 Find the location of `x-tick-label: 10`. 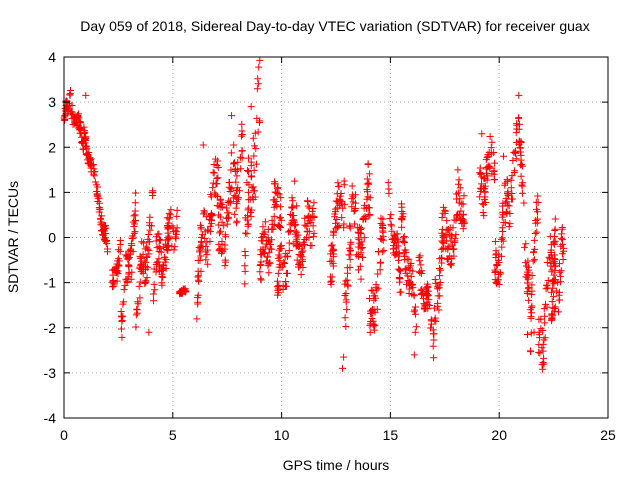

x-tick-label: 10 is located at coordinates (282, 435).